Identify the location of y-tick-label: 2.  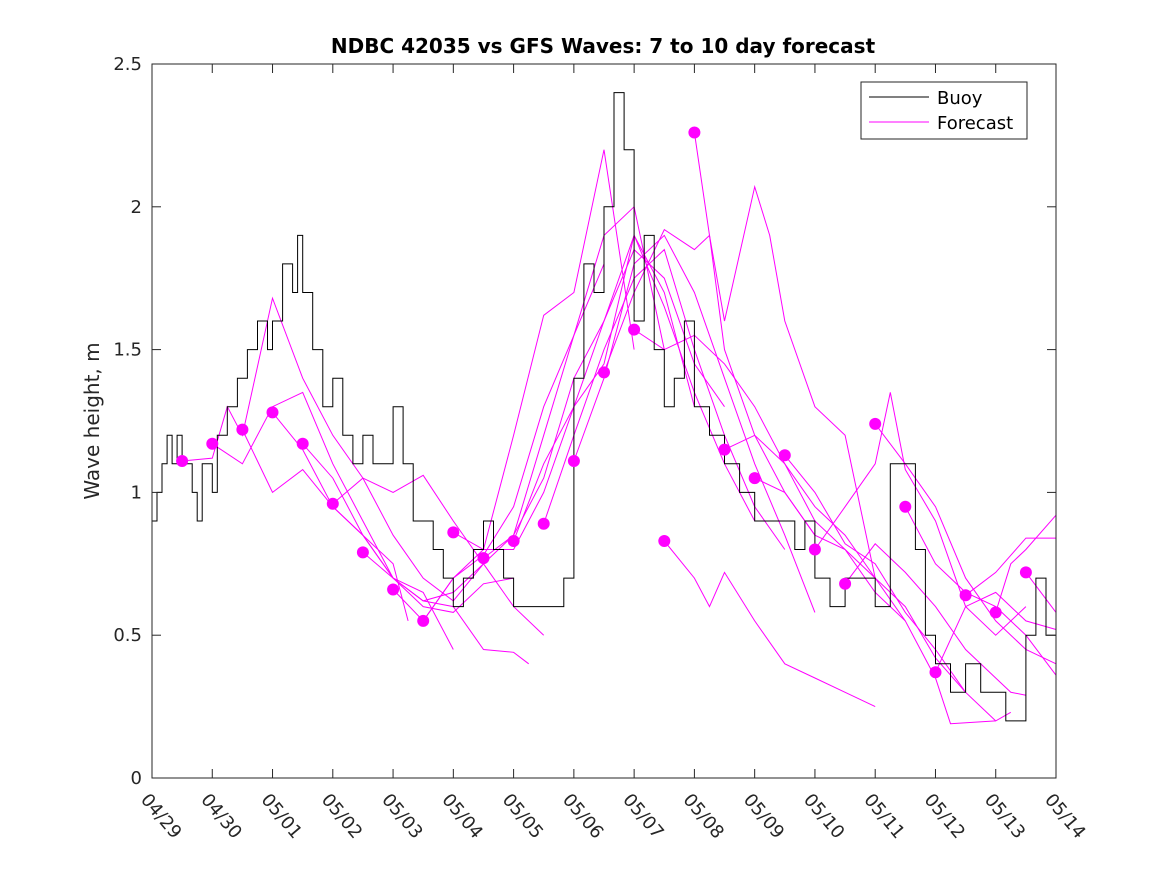
(136, 207).